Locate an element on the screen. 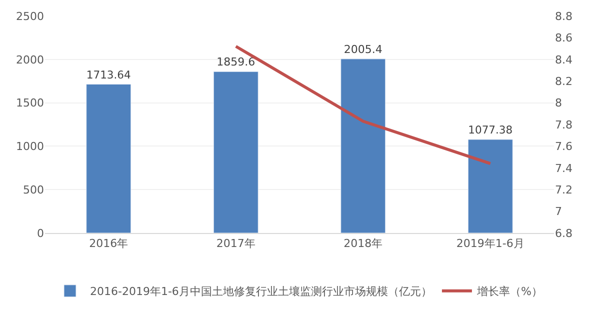  y2-tick-label: 7.6 is located at coordinates (563, 147).